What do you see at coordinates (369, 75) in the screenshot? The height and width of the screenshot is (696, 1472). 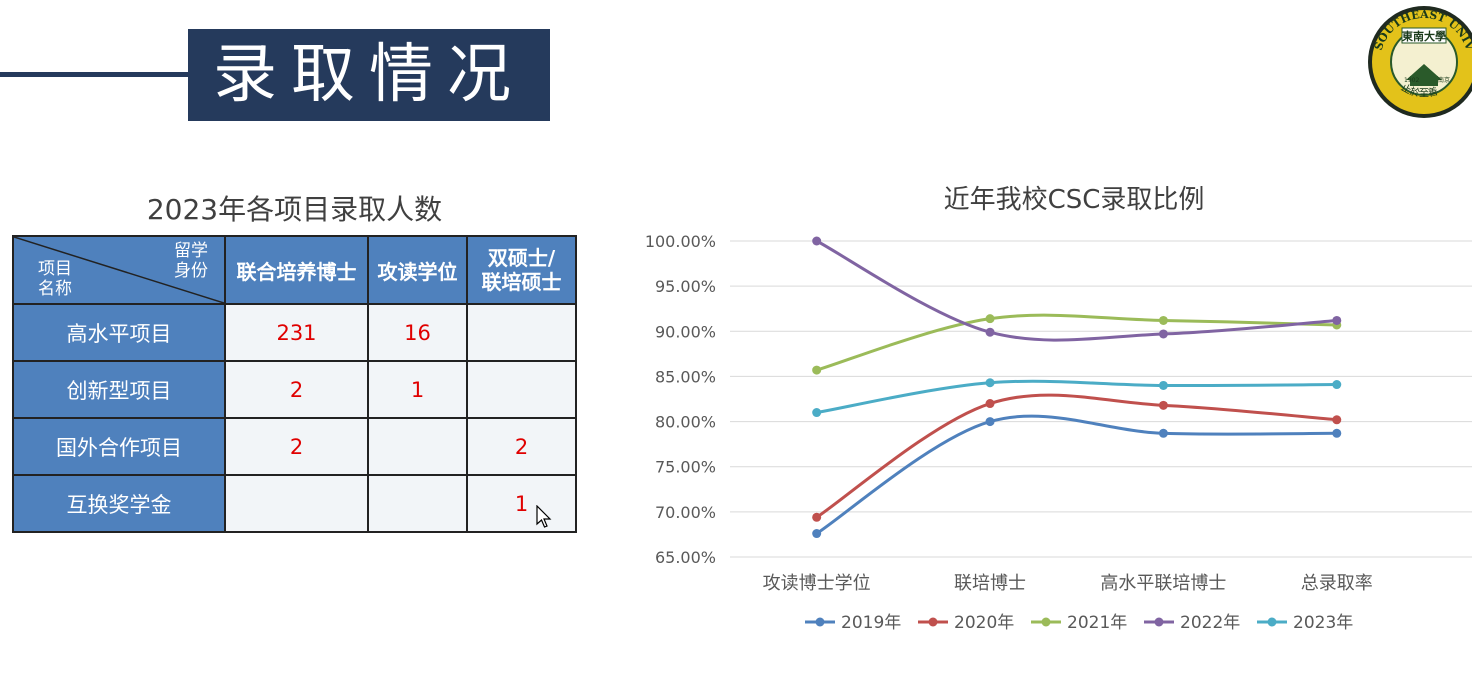 I see `slide-title: 录取情况` at bounding box center [369, 75].